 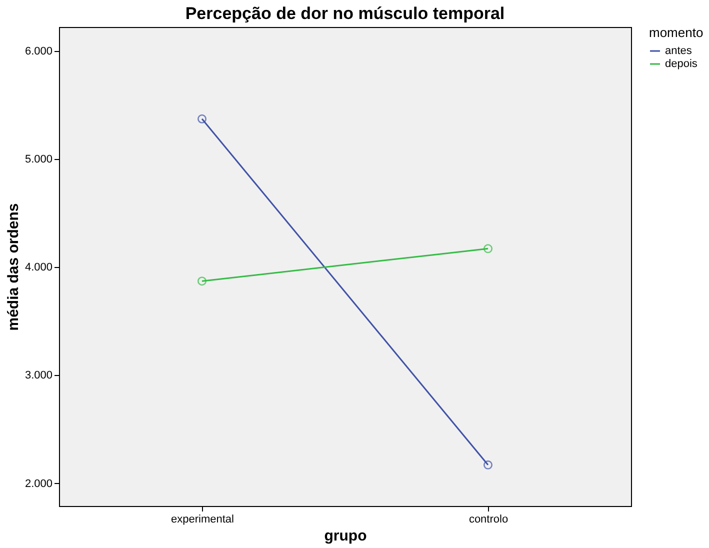 I want to click on x-tick-label: experimental, so click(x=202, y=520).